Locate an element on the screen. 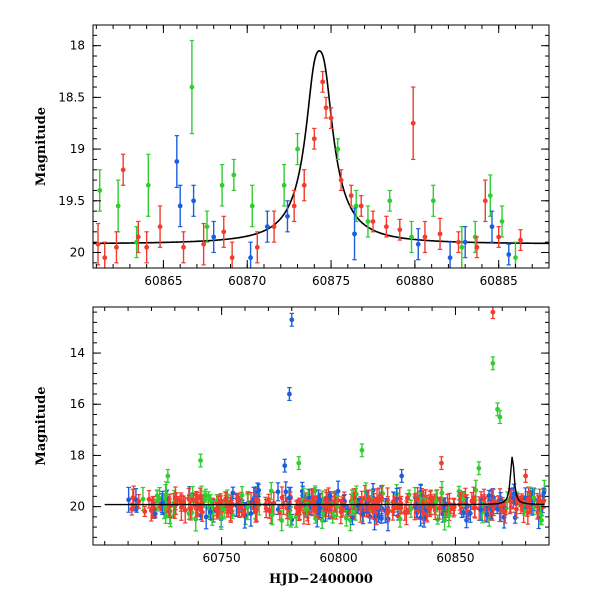 The width and height of the screenshot is (600, 600). x-tick-label: 60875 is located at coordinates (331, 281).